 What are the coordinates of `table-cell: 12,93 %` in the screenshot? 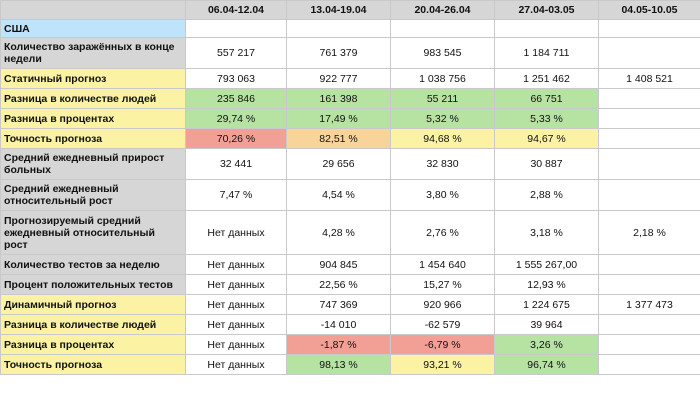 It's located at (546, 284).